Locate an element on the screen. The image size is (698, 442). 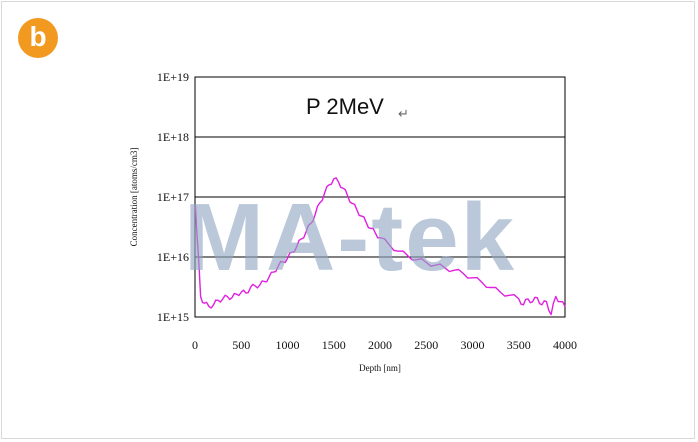
y-axis-label: Concentration [atoms/cm3] is located at coordinates (134, 197).